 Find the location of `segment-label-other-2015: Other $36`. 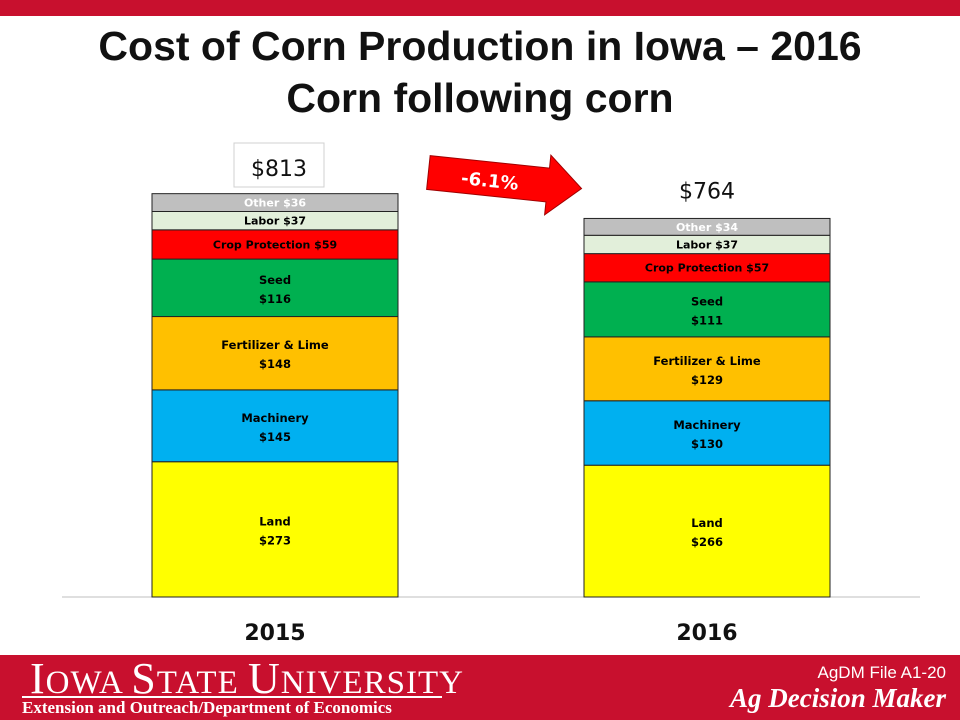

segment-label-other-2015: Other $36 is located at coordinates (275, 203).